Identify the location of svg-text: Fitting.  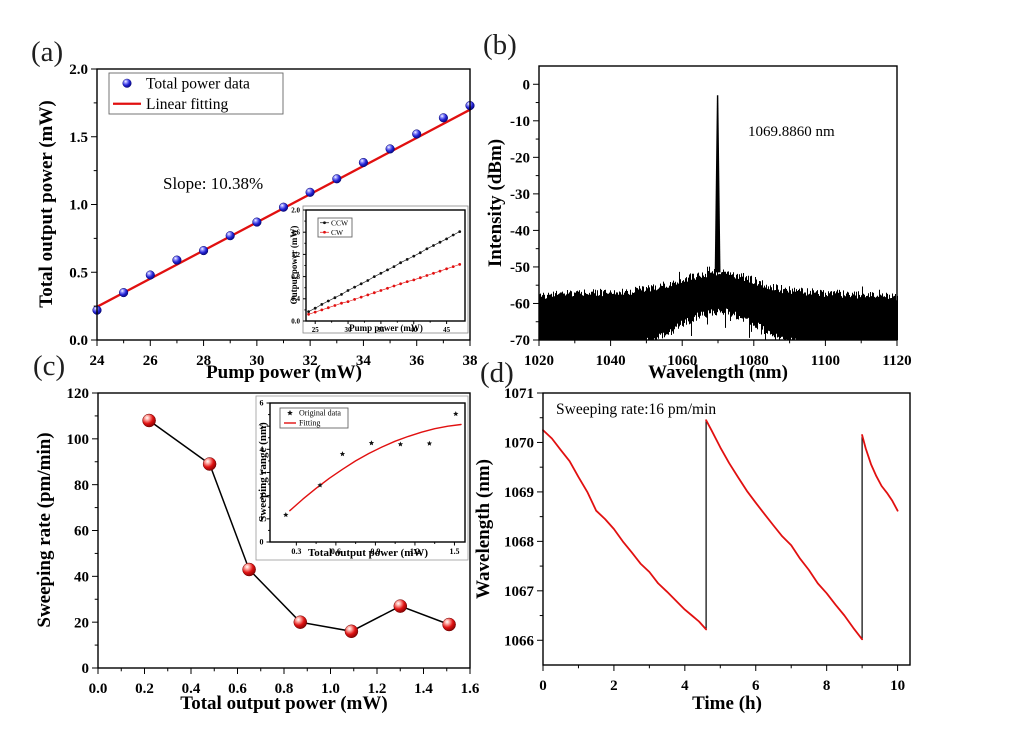
(309, 423).